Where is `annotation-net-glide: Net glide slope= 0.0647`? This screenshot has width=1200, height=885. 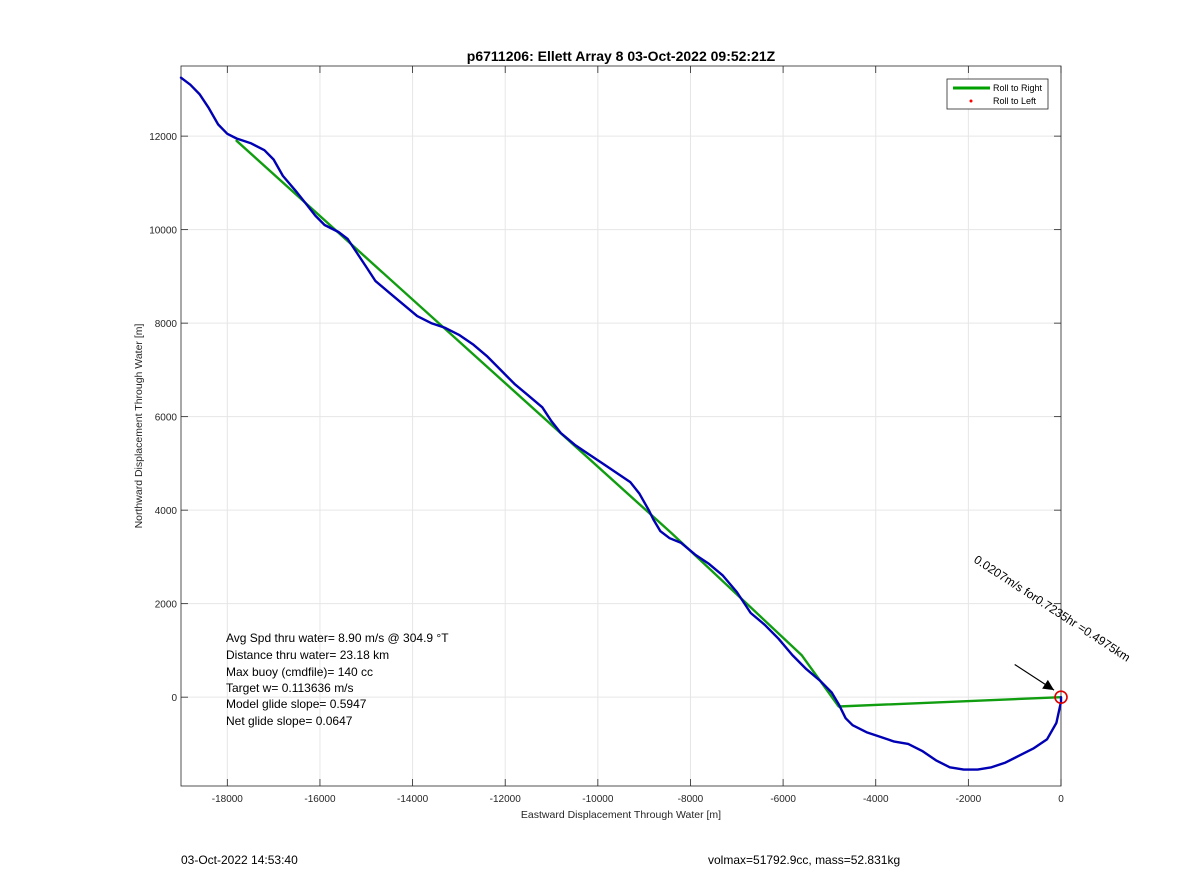 annotation-net-glide: Net glide slope= 0.0647 is located at coordinates (289, 721).